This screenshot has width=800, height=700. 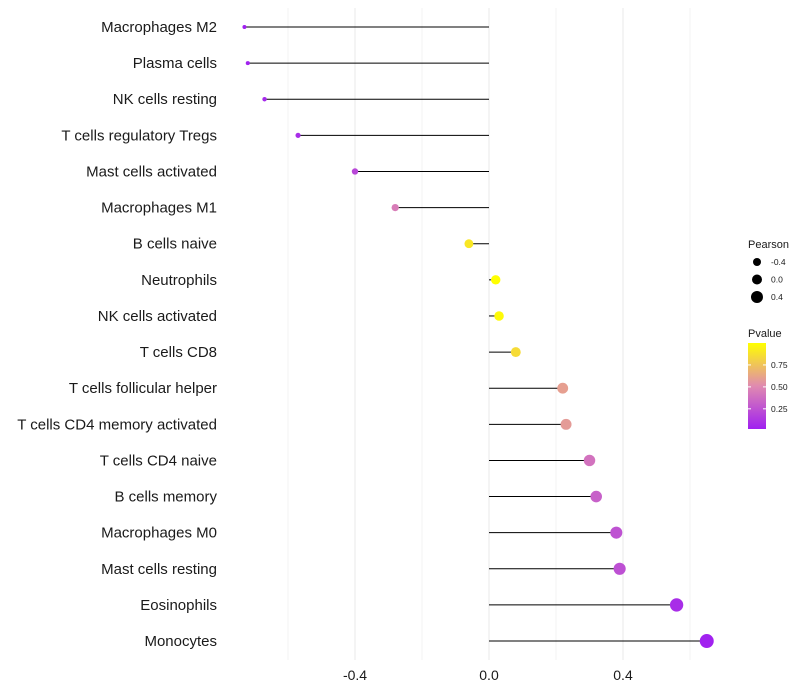 What do you see at coordinates (159, 569) in the screenshot?
I see `category-label: Mast cells resting` at bounding box center [159, 569].